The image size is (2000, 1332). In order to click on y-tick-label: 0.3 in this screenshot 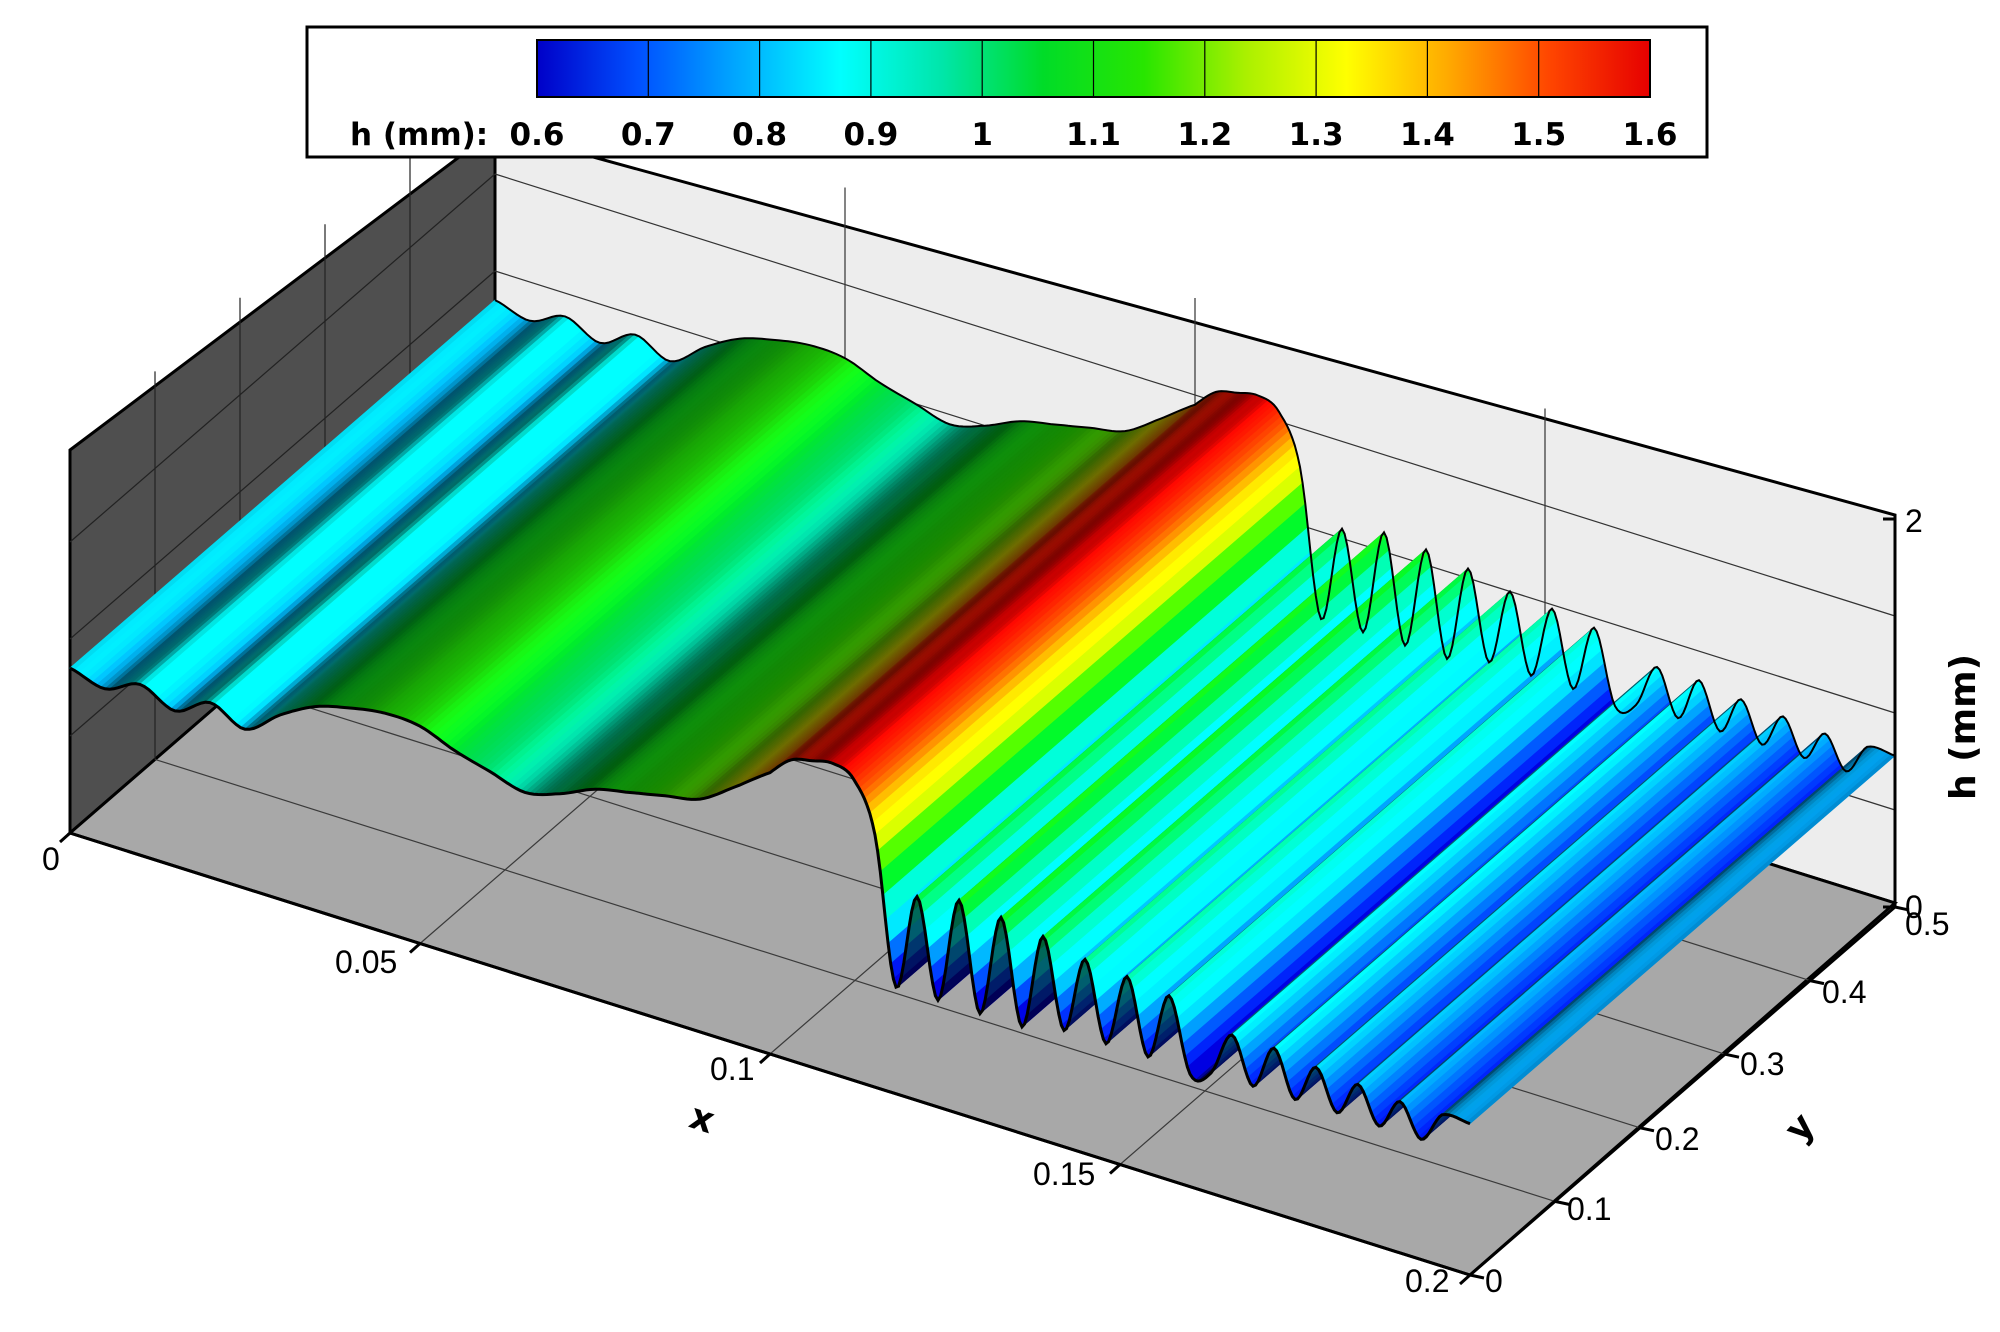, I will do `click(1762, 1064)`.